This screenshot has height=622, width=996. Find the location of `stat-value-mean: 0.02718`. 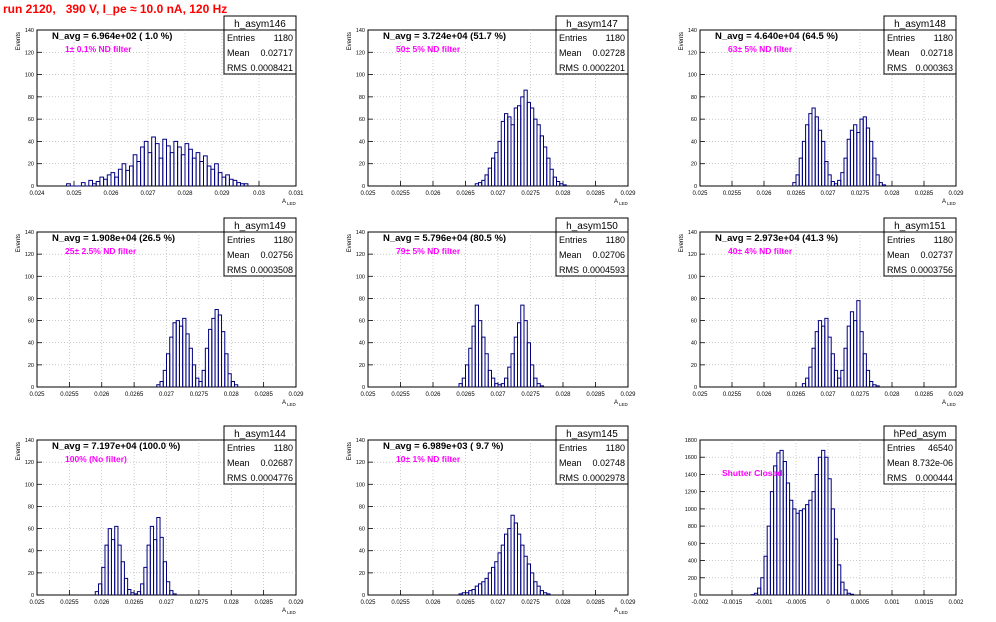

stat-value-mean: 0.02718 is located at coordinates (936, 53).